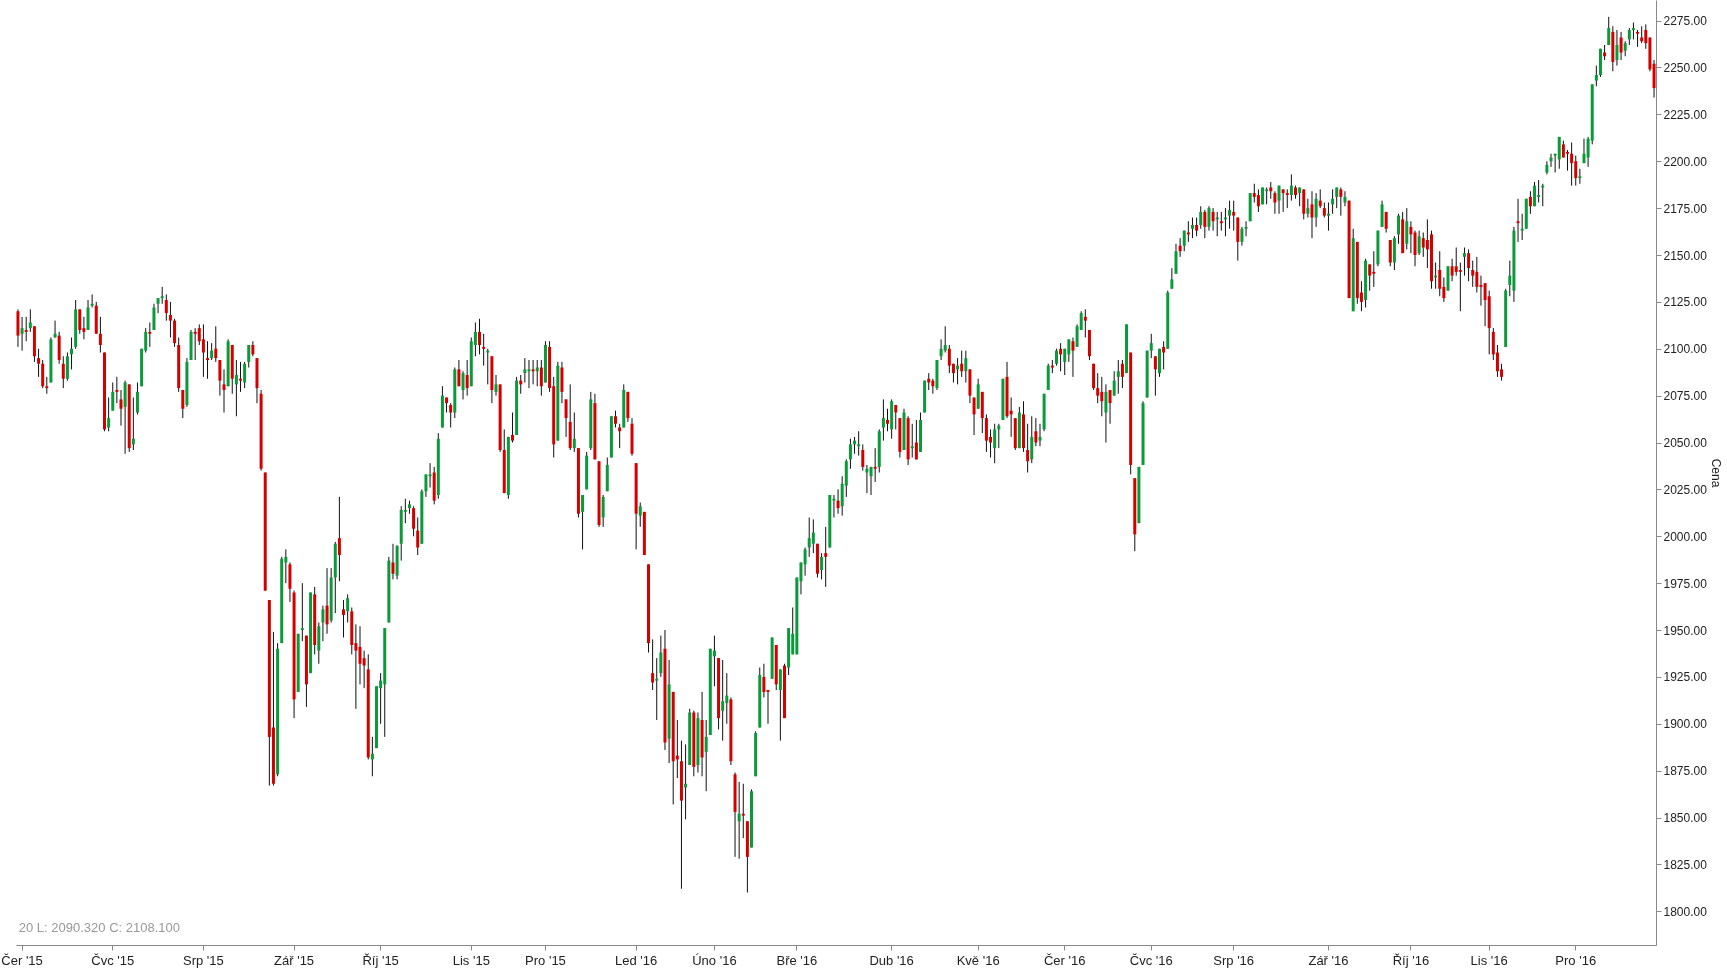 This screenshot has width=1727, height=975. I want to click on x-tick-label: Dub '16, so click(891, 960).